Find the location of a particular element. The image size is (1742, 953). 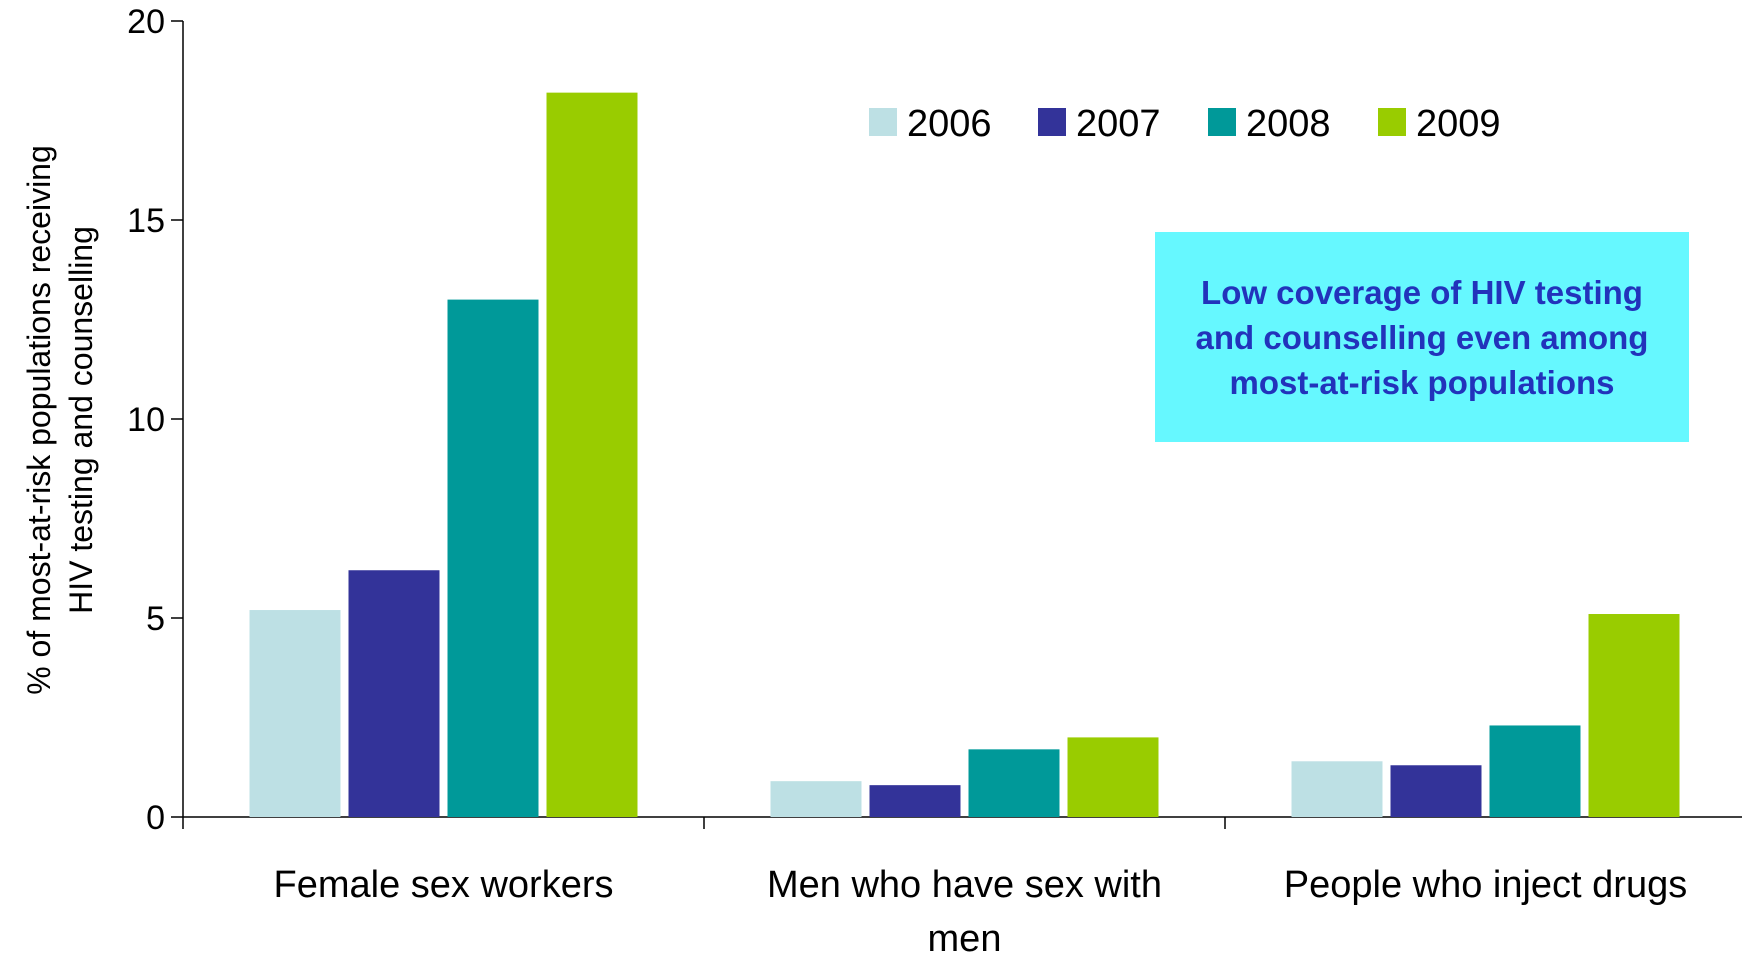

category-label: Men who have sex with is located at coordinates (964, 885).